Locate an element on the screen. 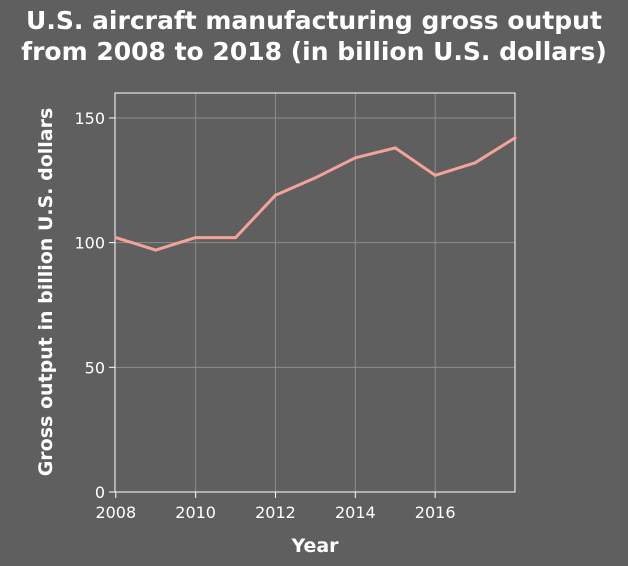 The image size is (628, 566). x-tick-label: 2016 is located at coordinates (435, 512).